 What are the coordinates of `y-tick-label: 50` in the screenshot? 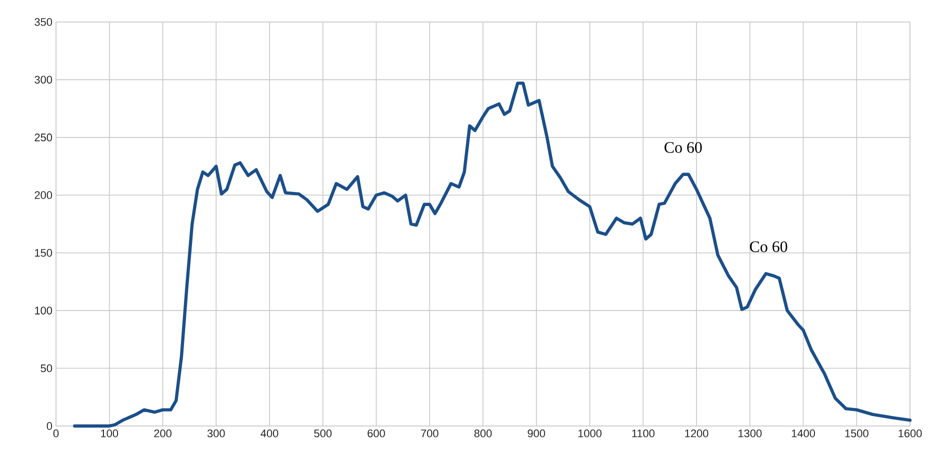 It's located at (46, 368).